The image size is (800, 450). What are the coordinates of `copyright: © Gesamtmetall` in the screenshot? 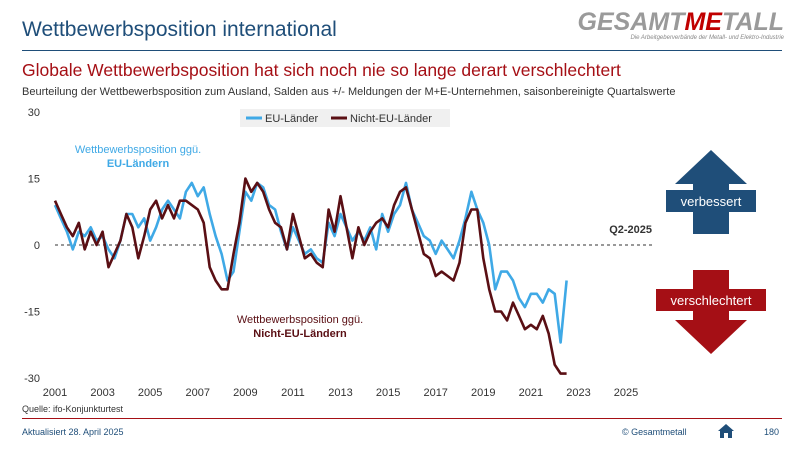 It's located at (654, 432).